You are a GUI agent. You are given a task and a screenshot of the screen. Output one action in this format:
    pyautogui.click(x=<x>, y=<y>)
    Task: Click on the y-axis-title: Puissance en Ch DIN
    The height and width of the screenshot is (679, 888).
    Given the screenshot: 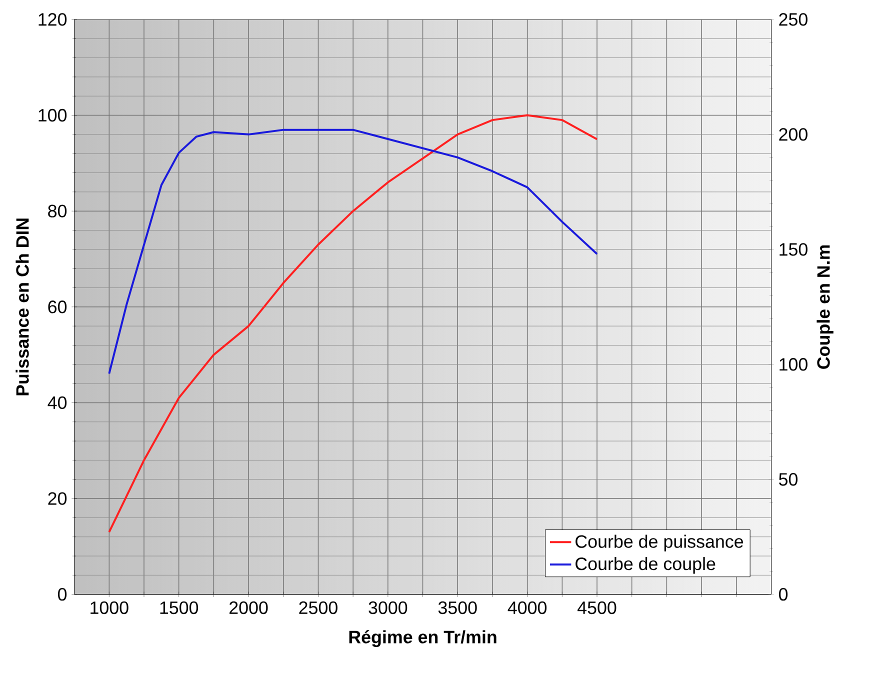 What is the action you would take?
    pyautogui.click(x=22, y=307)
    